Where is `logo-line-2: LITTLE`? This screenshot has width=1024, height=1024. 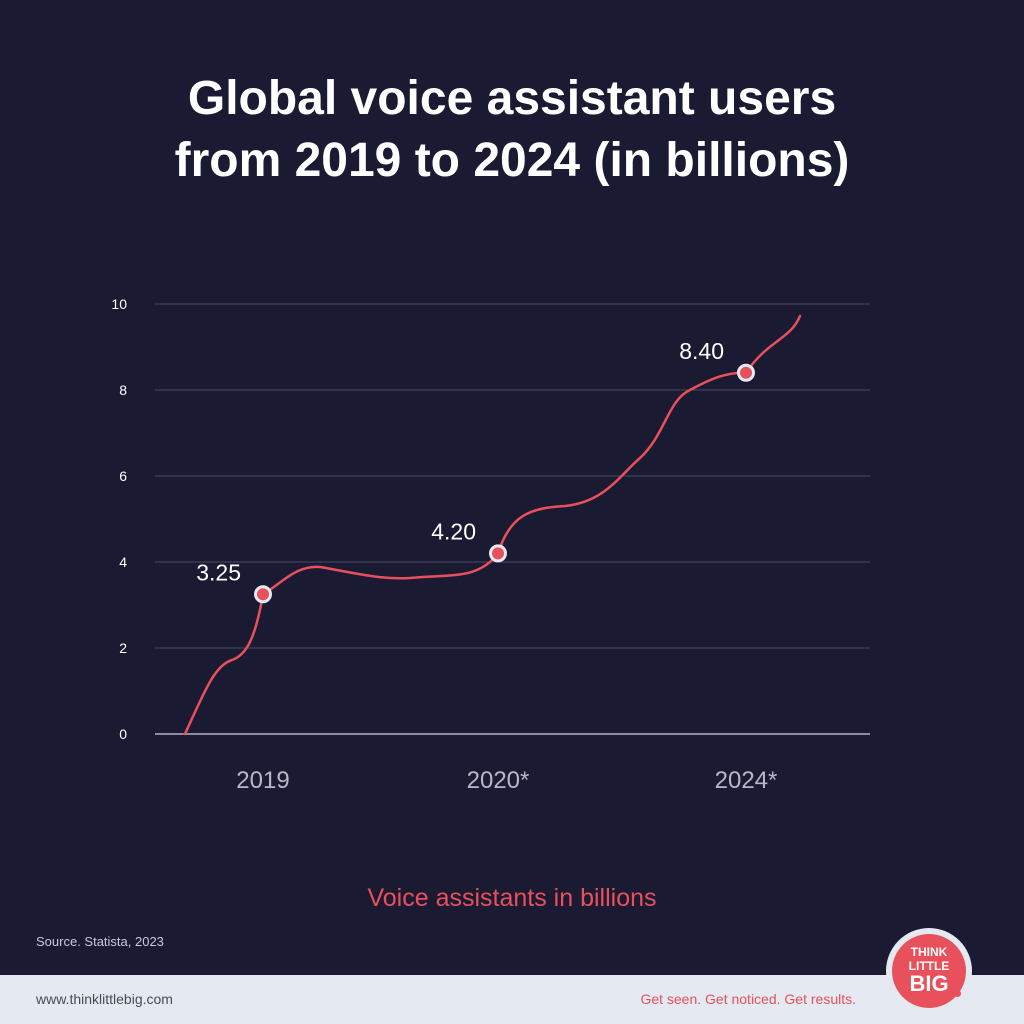 logo-line-2: LITTLE is located at coordinates (929, 966).